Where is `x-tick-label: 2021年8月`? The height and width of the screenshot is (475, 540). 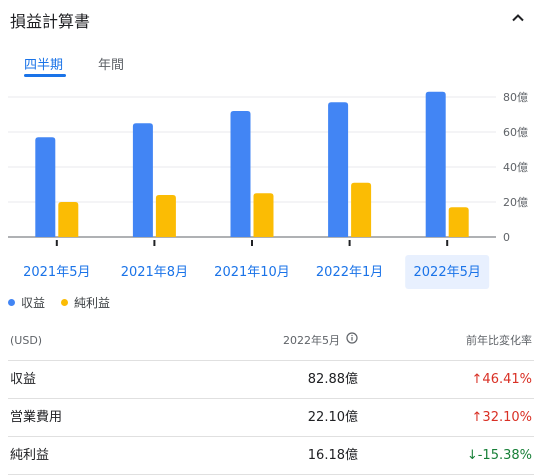
x-tick-label: 2021年8月 is located at coordinates (154, 272).